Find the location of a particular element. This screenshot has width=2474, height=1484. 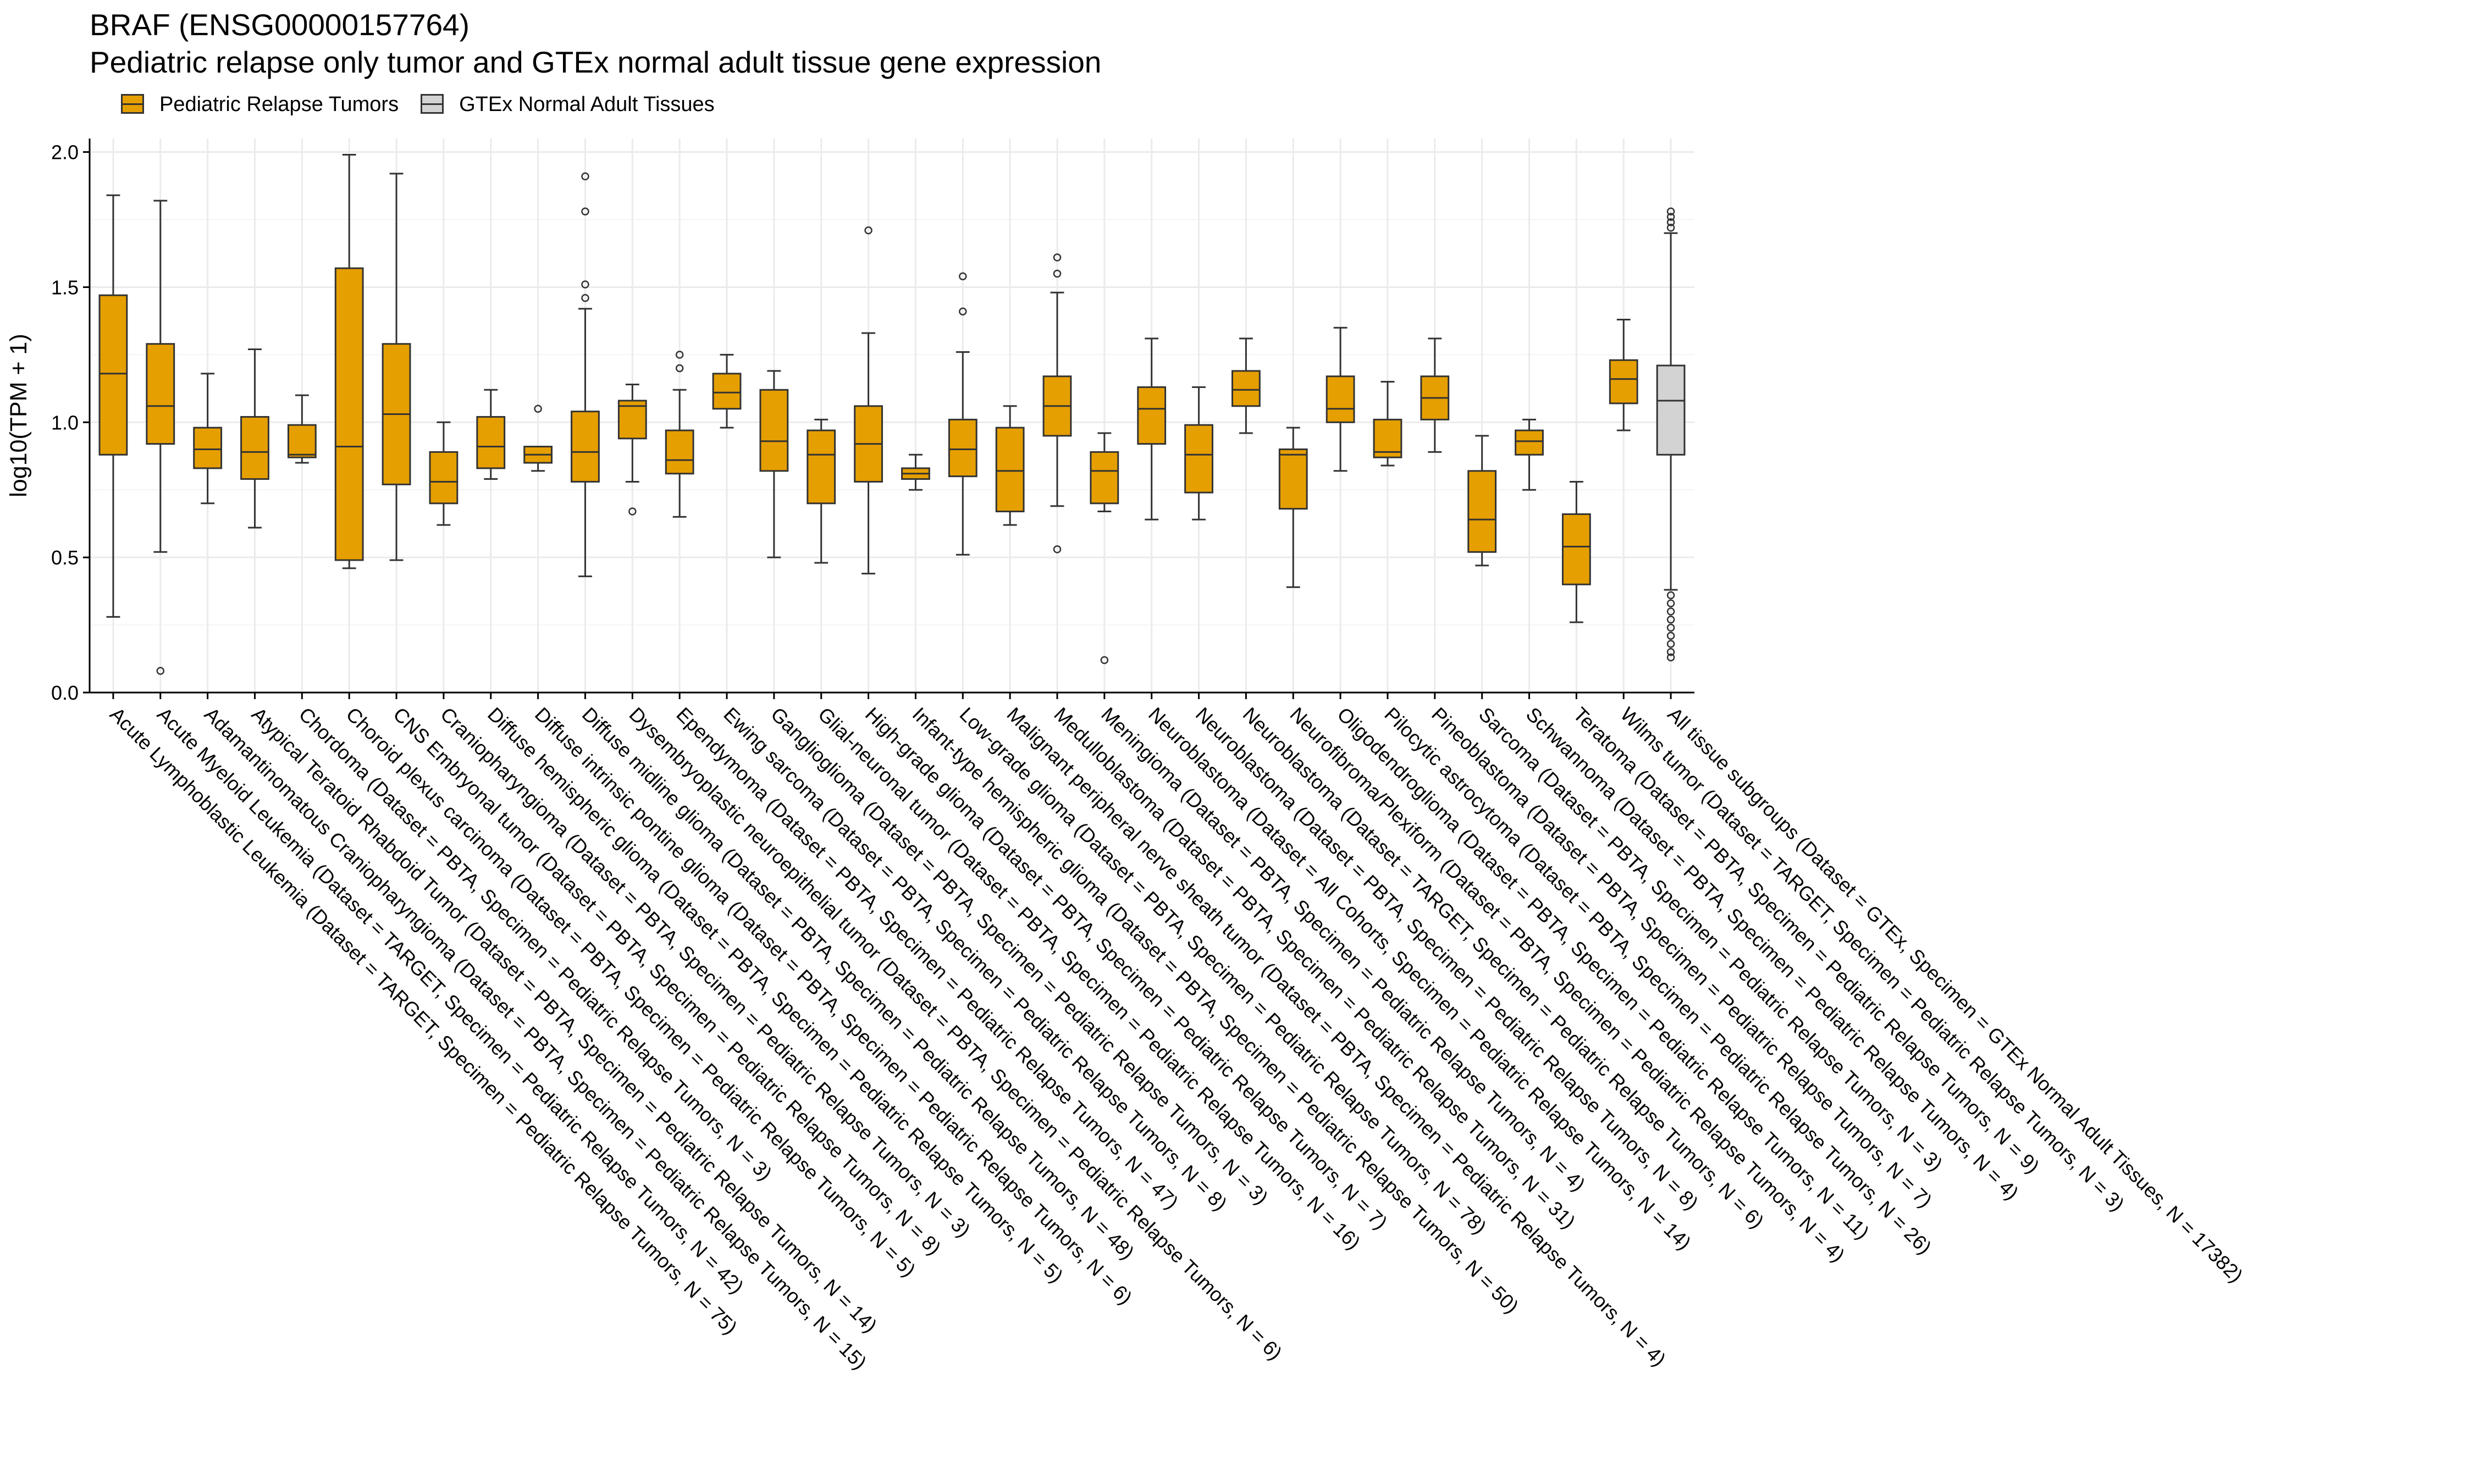

legend-key-gtex is located at coordinates (432, 104).